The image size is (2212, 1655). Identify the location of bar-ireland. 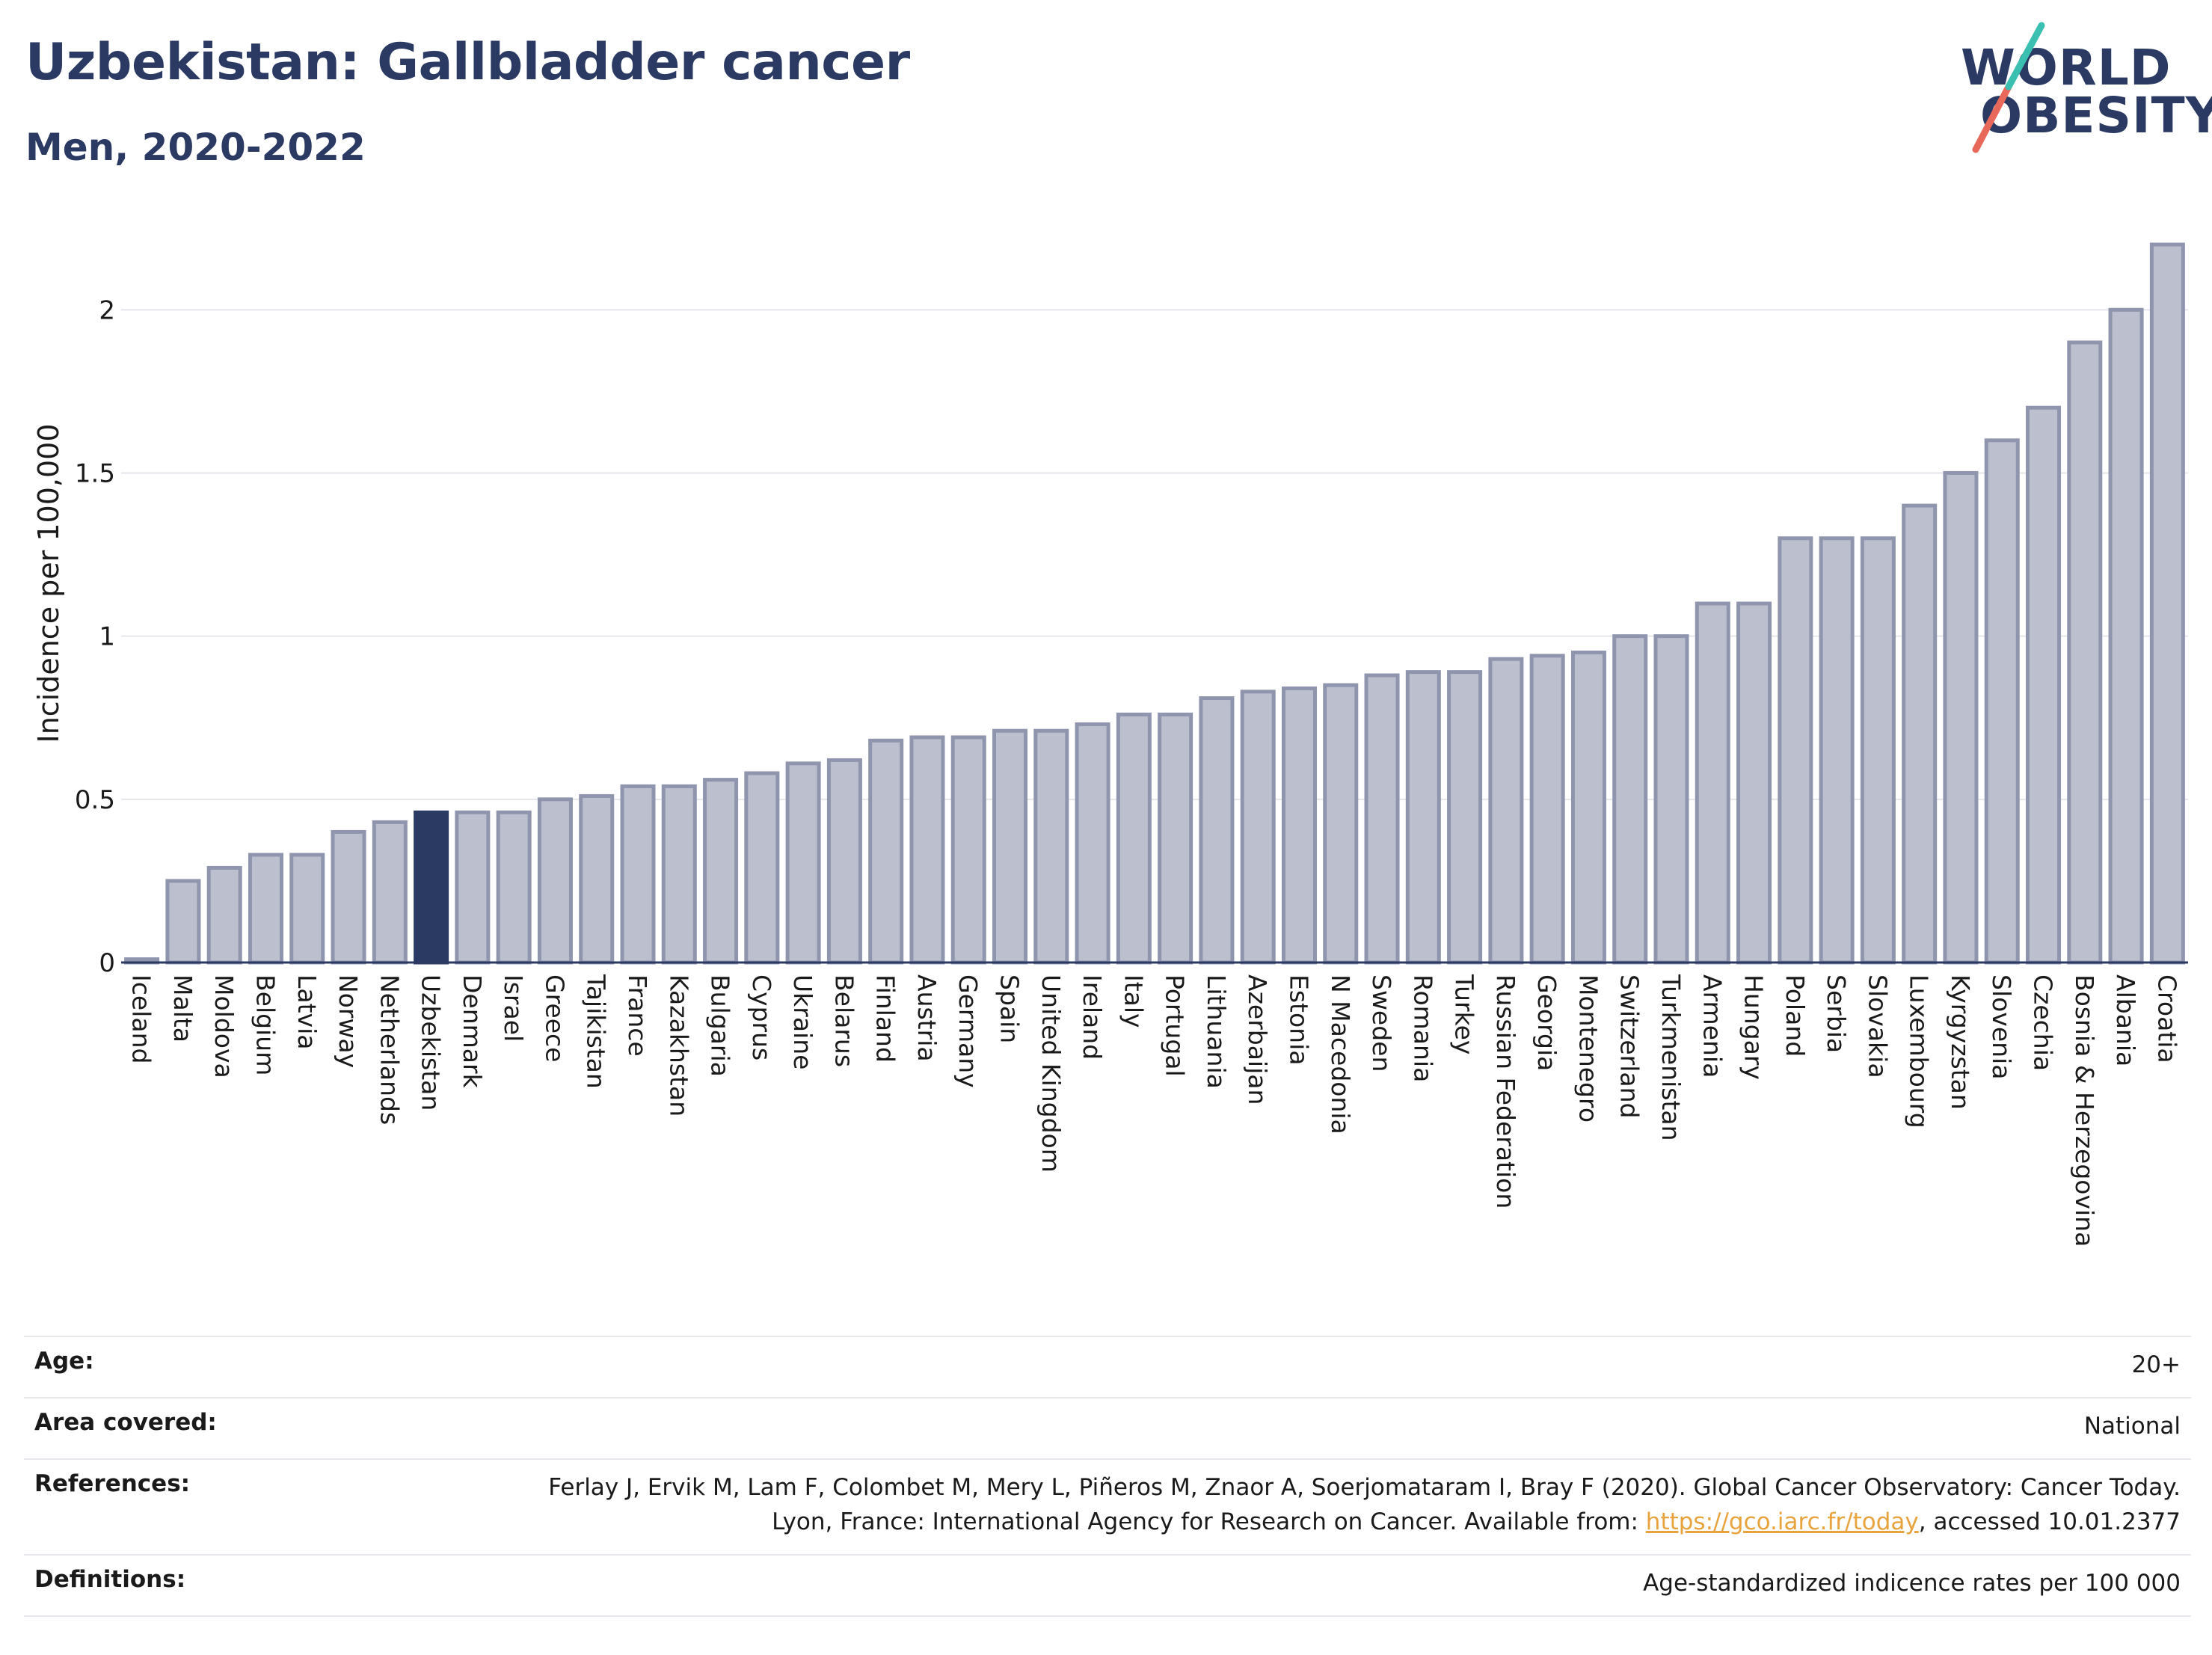
(1092, 843).